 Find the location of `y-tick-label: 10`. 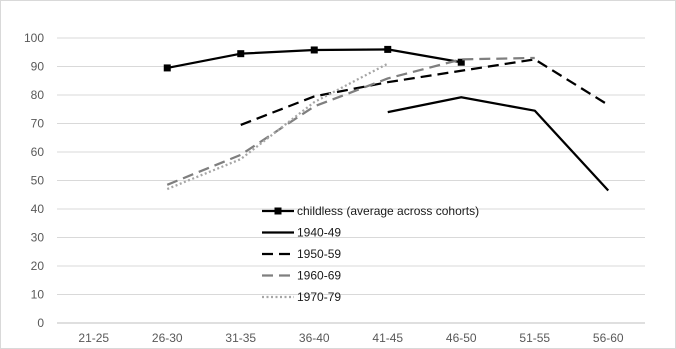

y-tick-label: 10 is located at coordinates (38, 295).